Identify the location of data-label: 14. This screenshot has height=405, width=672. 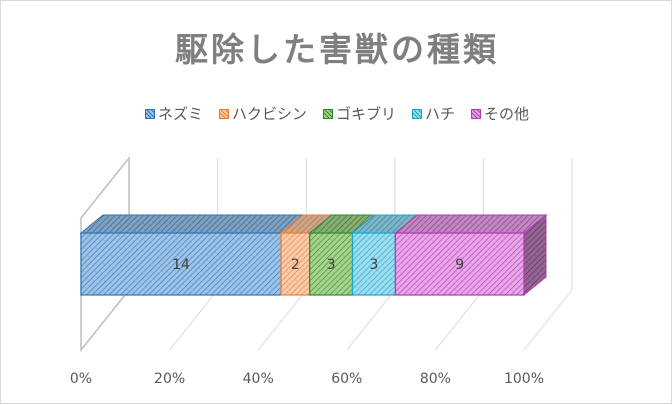
(181, 265).